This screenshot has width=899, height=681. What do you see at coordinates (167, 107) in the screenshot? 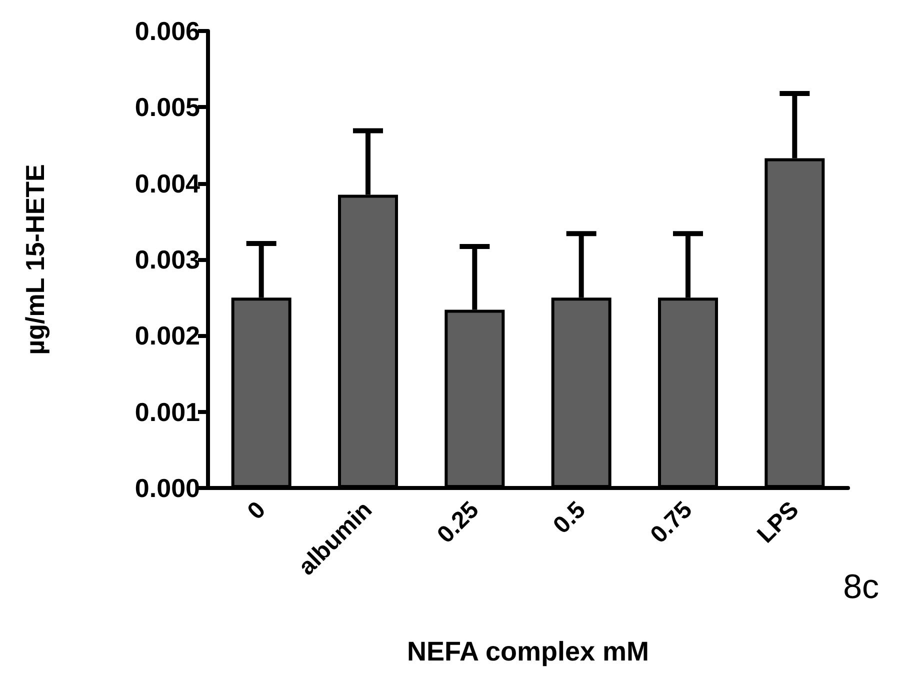
I see `y-tick-label: 0.005` at bounding box center [167, 107].